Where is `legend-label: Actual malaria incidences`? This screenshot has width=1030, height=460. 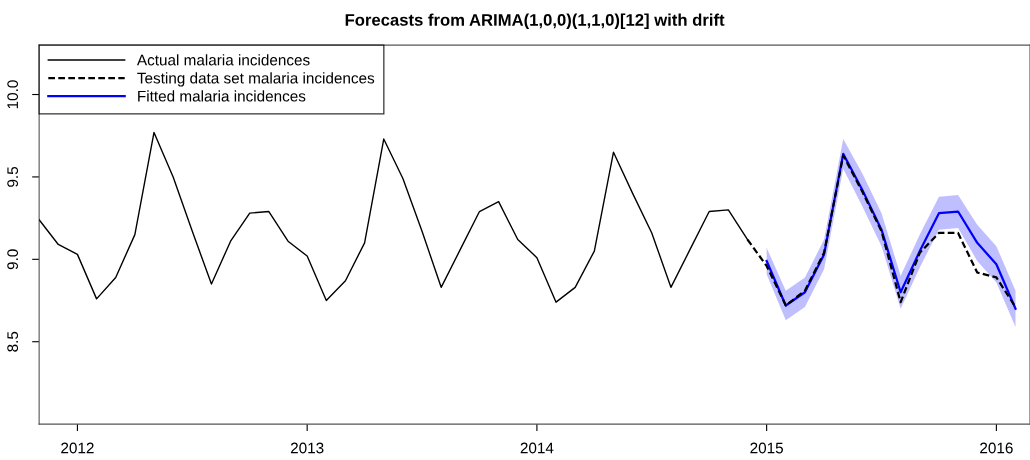 legend-label: Actual malaria incidences is located at coordinates (223, 60).